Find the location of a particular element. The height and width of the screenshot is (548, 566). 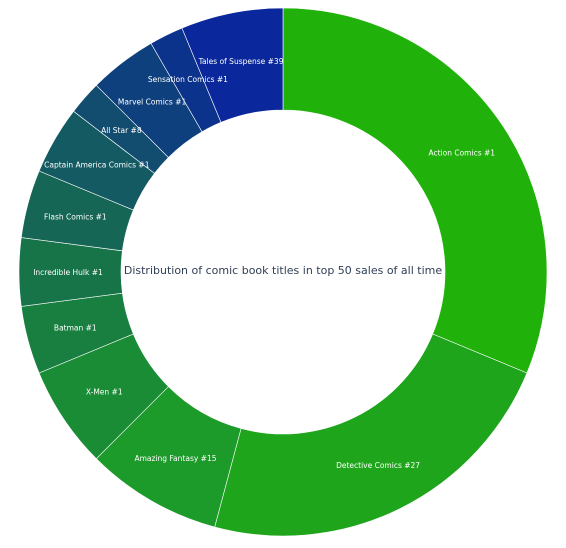

slice-label-detective-comics-27: Detective Comics #27 is located at coordinates (378, 465).